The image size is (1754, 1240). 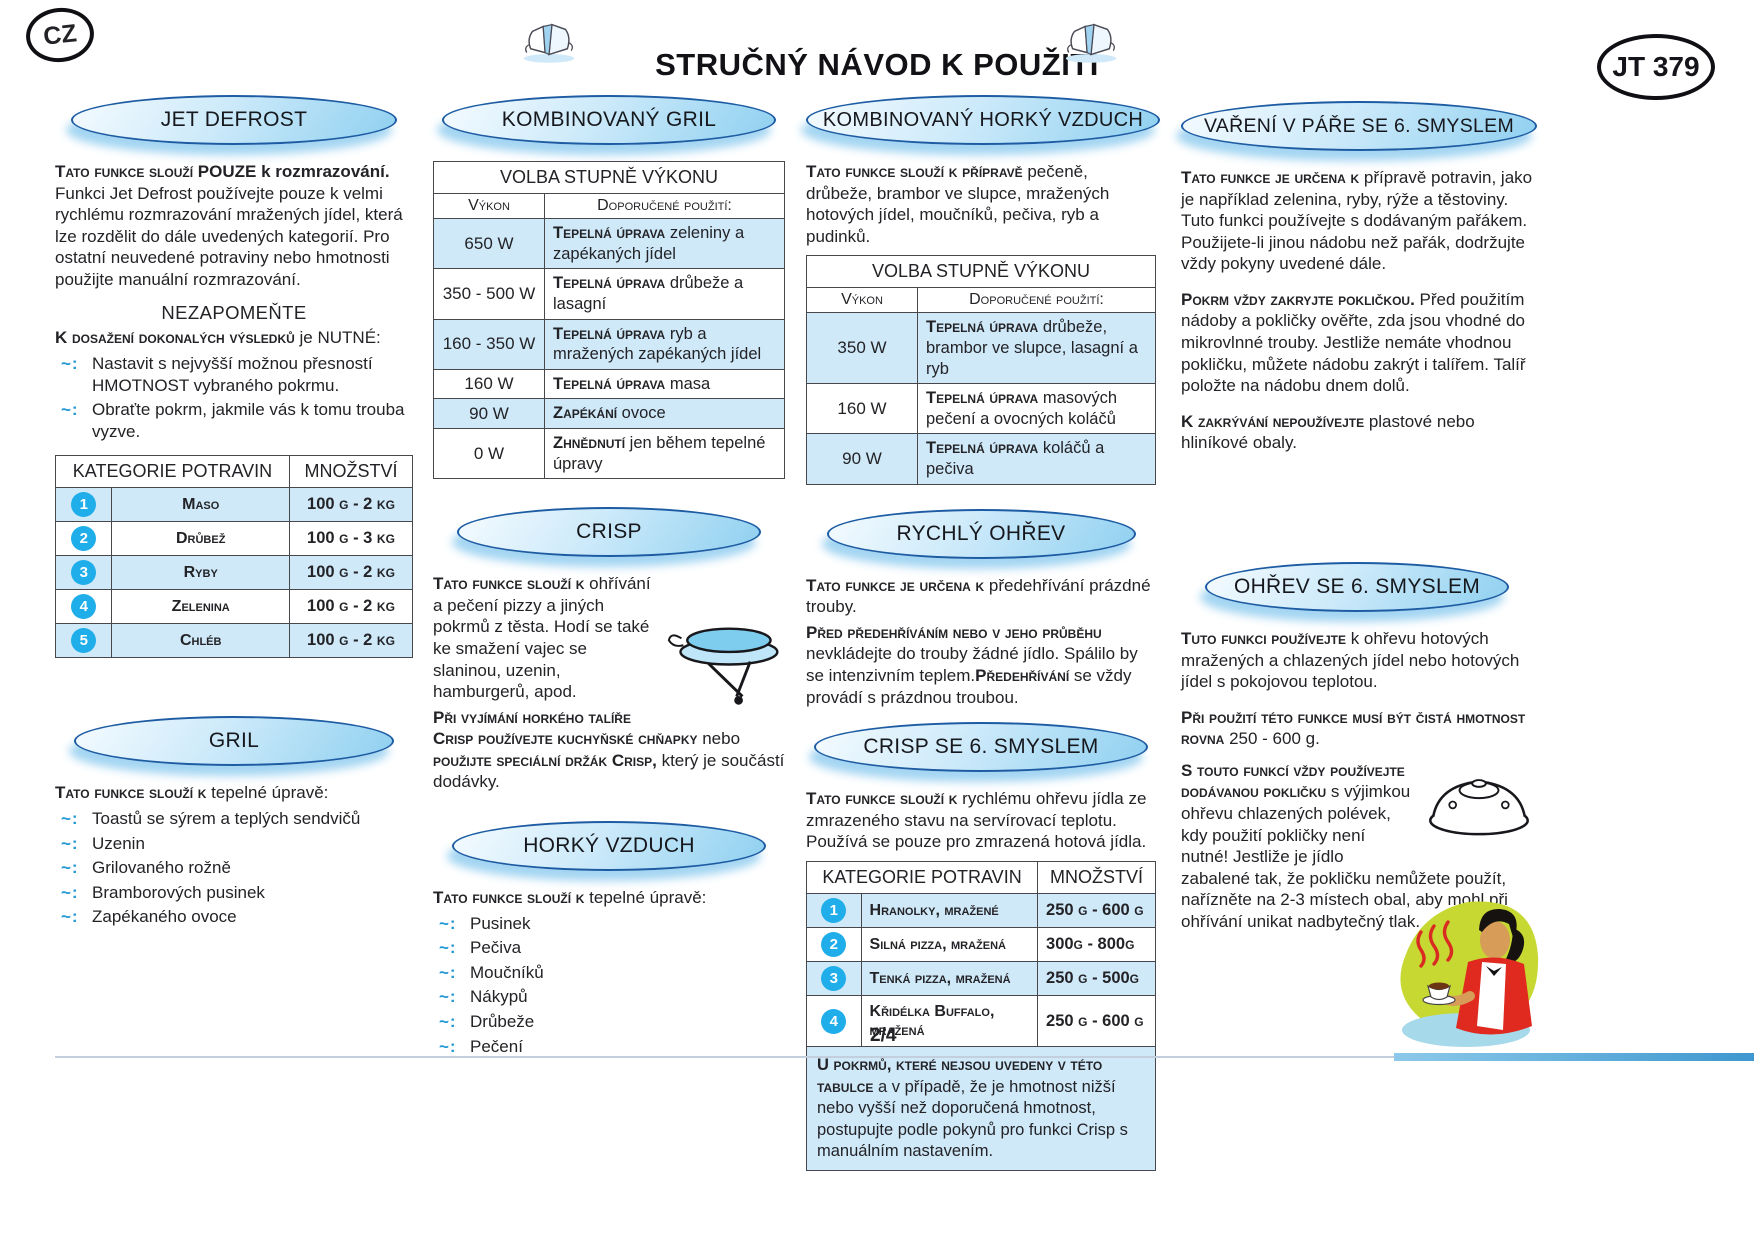 What do you see at coordinates (1273, 421) in the screenshot?
I see `lead: K zakrývání nepoužívejte` at bounding box center [1273, 421].